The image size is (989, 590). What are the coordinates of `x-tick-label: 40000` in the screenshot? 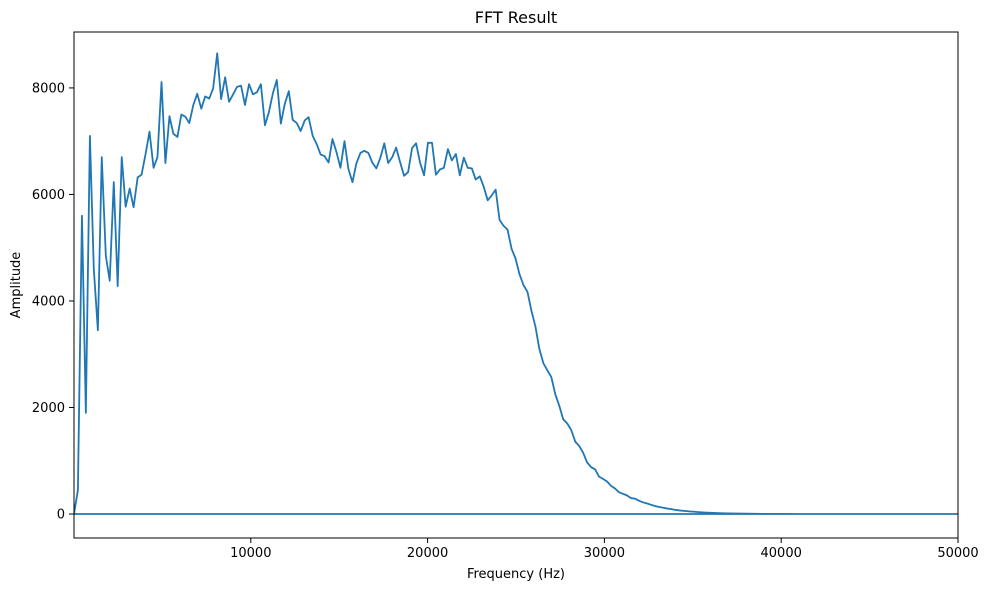 It's located at (781, 553).